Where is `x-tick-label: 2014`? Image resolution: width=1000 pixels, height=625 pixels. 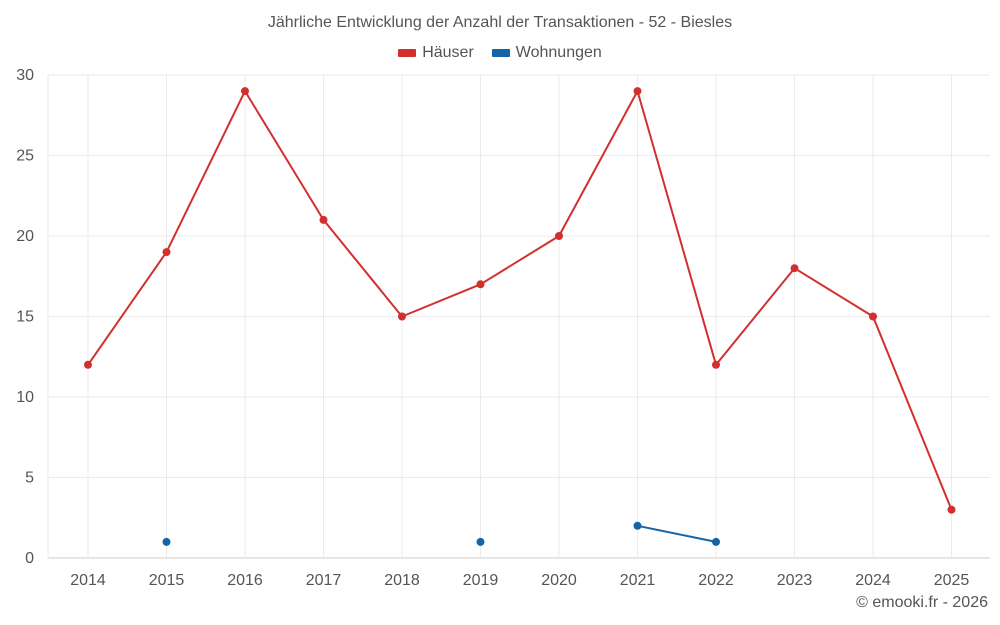 x-tick-label: 2014 is located at coordinates (88, 580).